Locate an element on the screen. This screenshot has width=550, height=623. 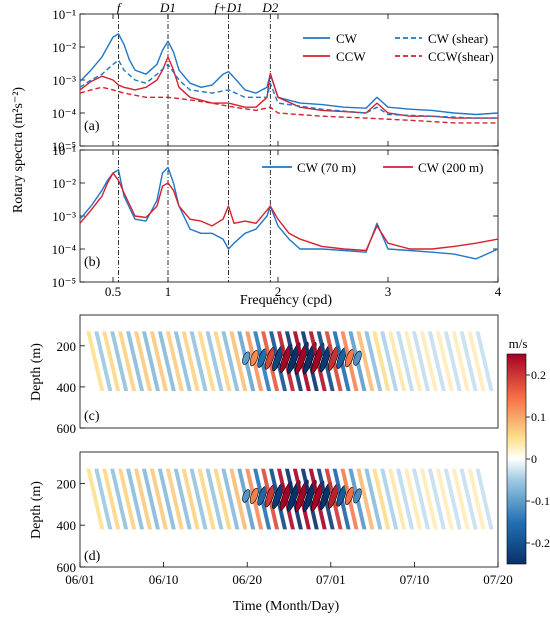
legend-a: CW CW (shear) CCW CCW(shear) is located at coordinates (398, 47).